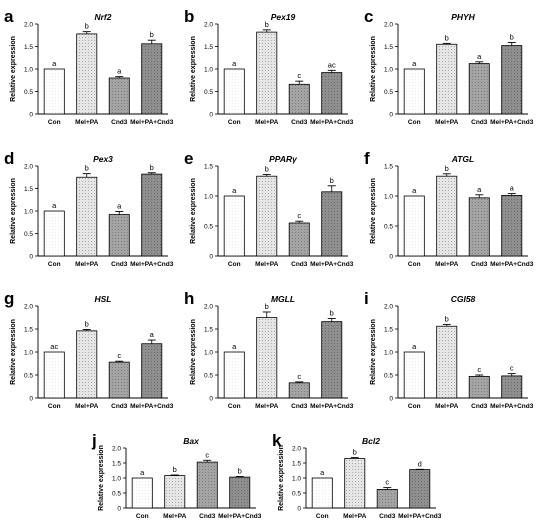 This screenshot has height=531, width=550. What do you see at coordinates (420, 463) in the screenshot?
I see `significance-label: d` at bounding box center [420, 463].